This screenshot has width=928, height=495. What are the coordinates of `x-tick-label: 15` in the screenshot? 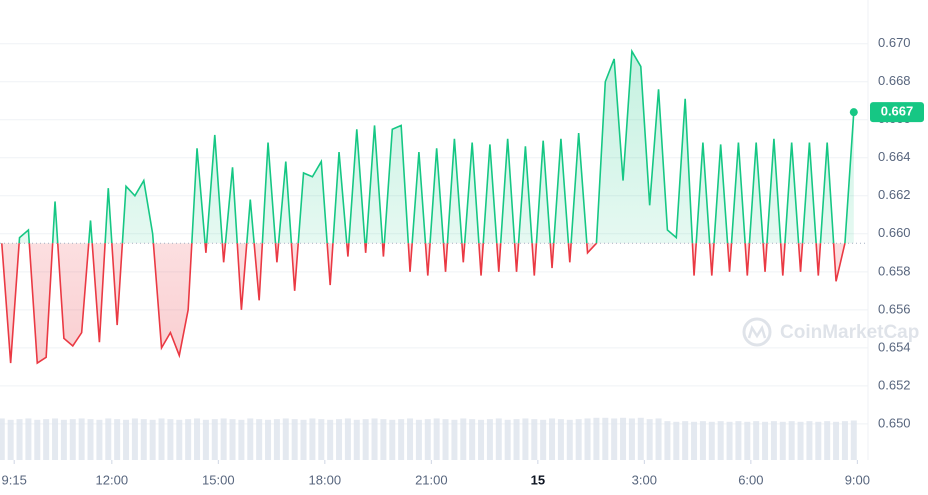 It's located at (538, 479).